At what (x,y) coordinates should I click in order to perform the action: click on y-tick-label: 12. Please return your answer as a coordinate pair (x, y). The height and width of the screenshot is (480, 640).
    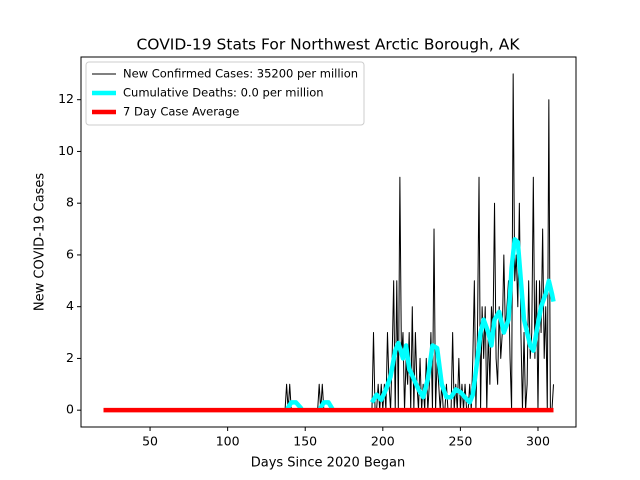
    Looking at the image, I should click on (66, 98).